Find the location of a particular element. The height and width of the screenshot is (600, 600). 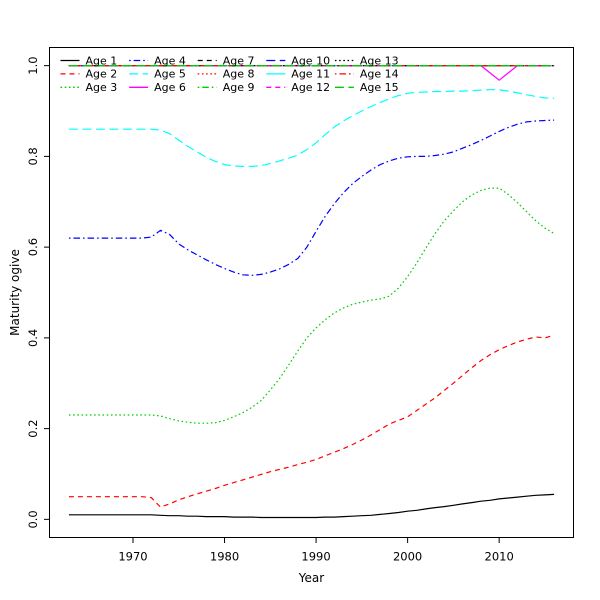

y-tick-label: 1.0 is located at coordinates (33, 65).